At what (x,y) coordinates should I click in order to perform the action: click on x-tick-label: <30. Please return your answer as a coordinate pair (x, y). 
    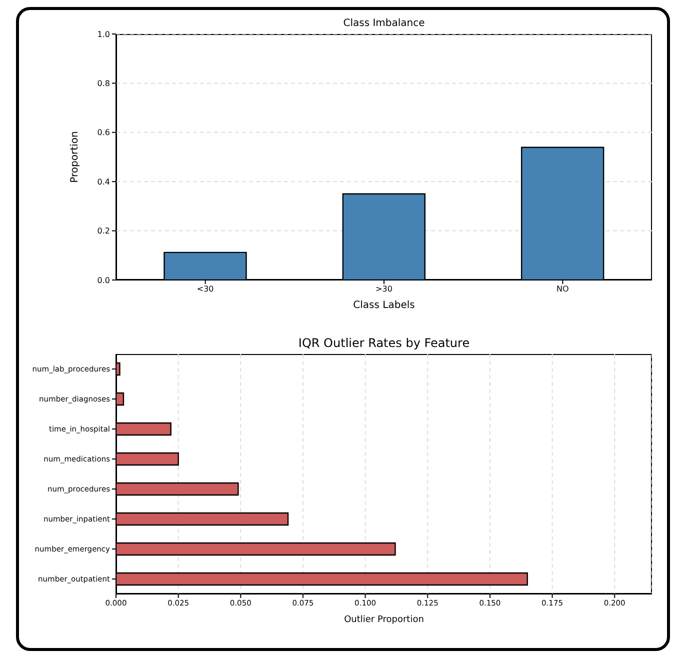
    Looking at the image, I should click on (205, 289).